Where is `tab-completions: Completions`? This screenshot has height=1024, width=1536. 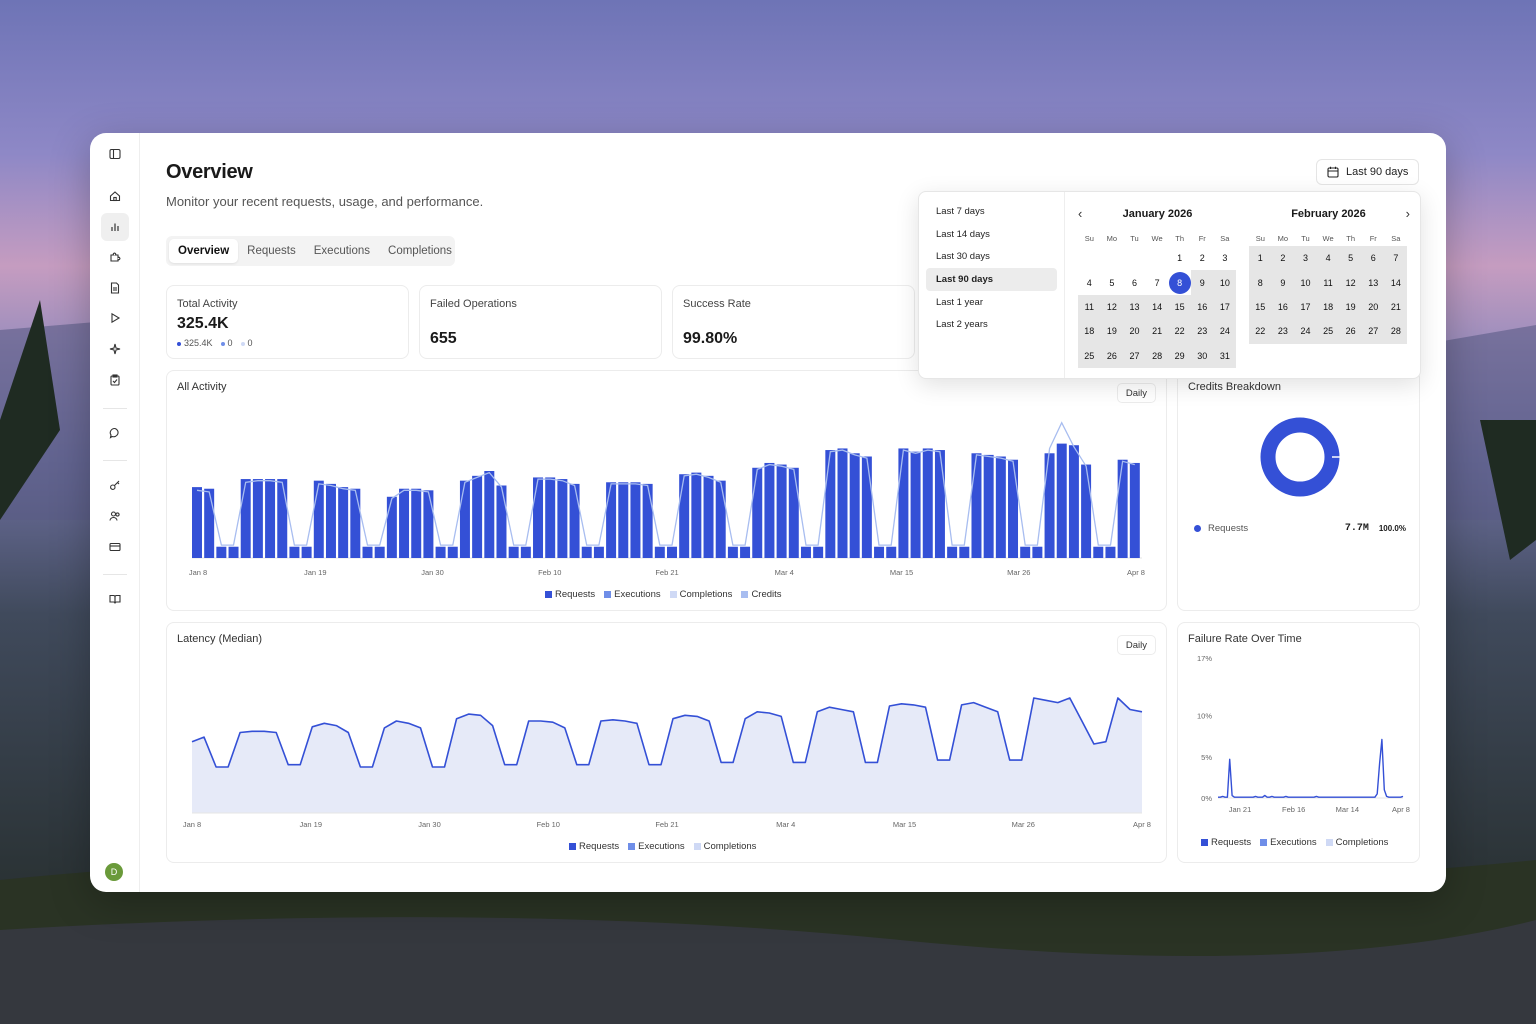
tab-completions: Completions is located at coordinates (420, 251).